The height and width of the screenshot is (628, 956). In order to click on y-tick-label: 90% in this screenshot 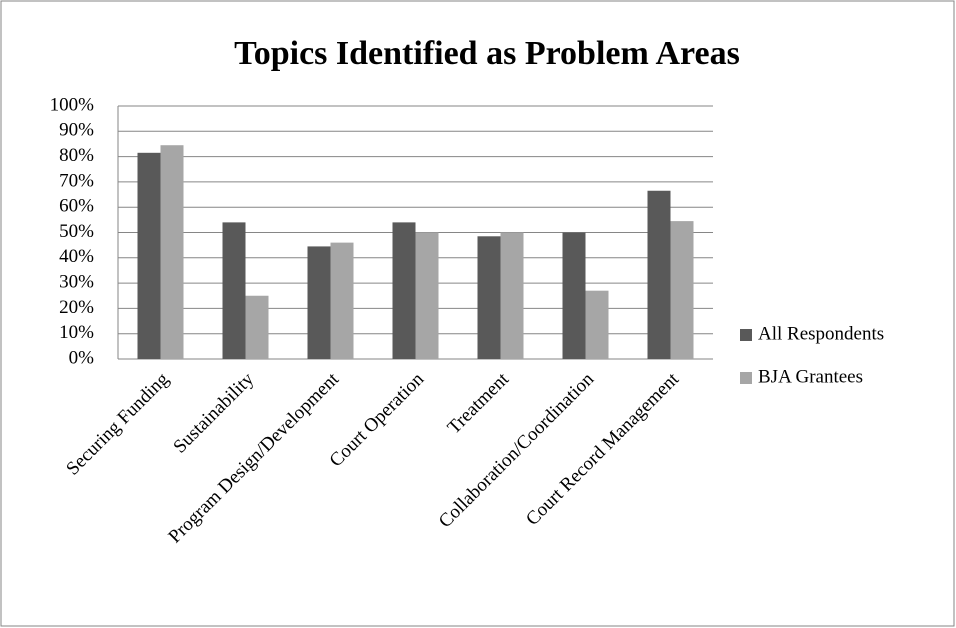, I will do `click(76, 130)`.